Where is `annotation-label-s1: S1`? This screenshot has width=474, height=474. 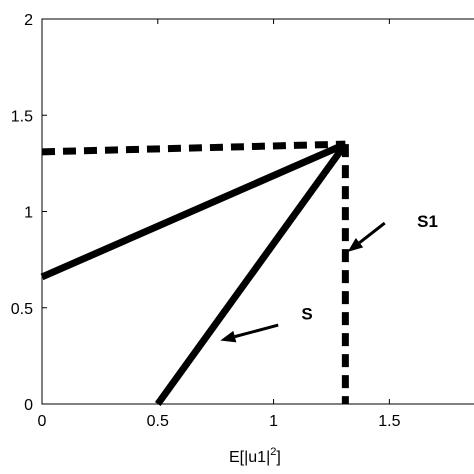 annotation-label-s1: S1 is located at coordinates (427, 221).